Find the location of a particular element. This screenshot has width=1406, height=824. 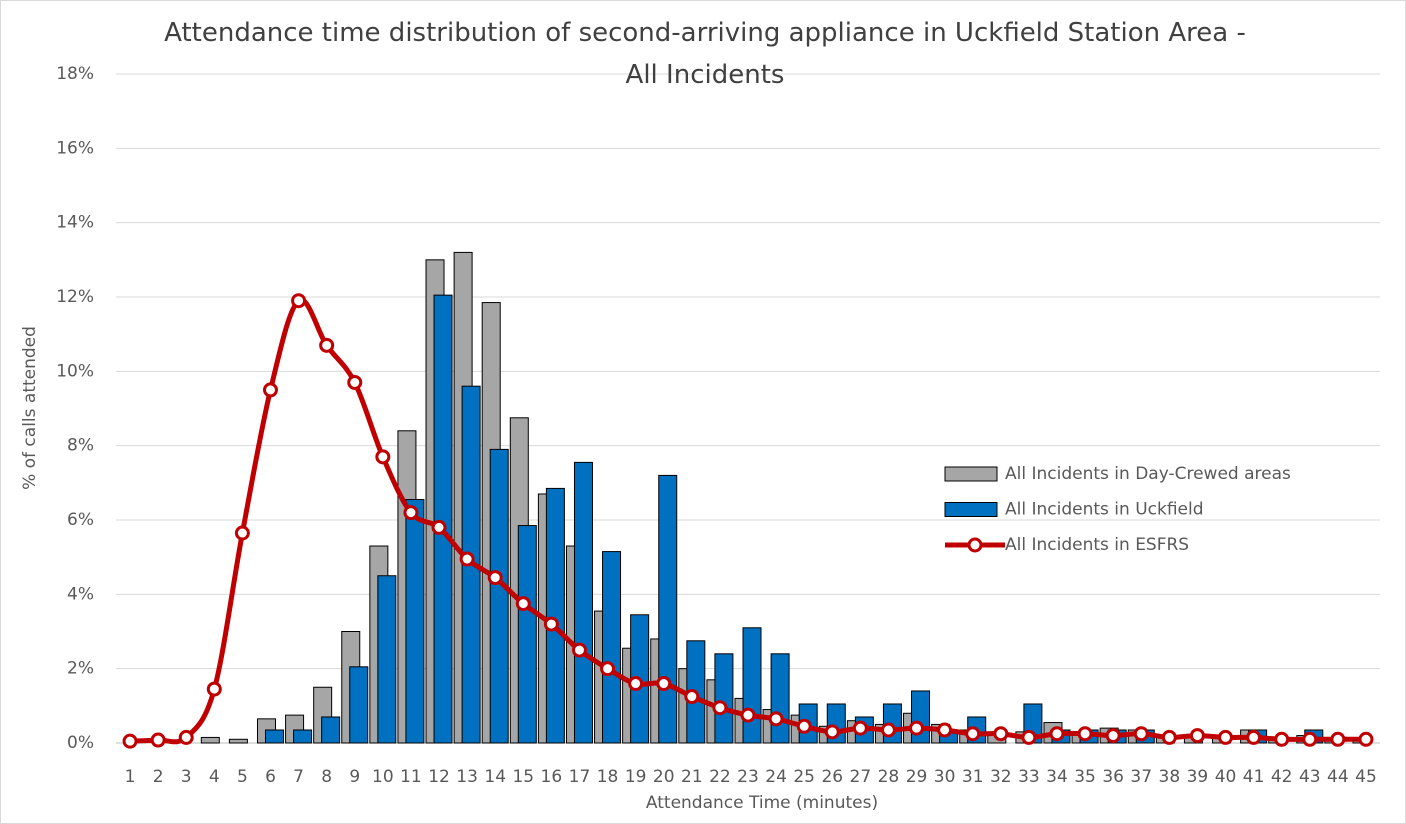

x-tick-label: 19 is located at coordinates (636, 777).